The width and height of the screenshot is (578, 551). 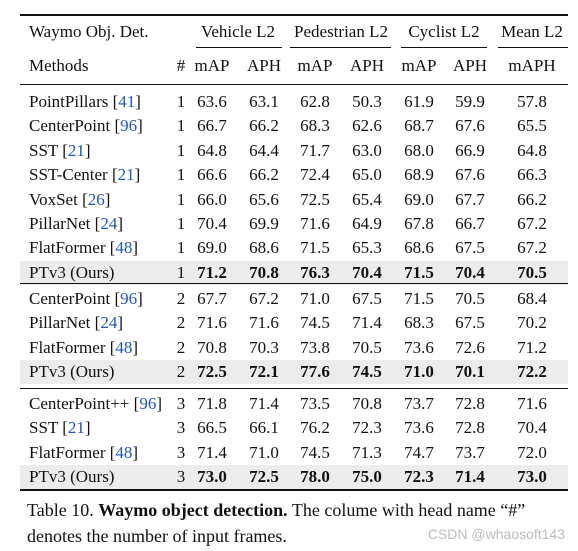 I want to click on value-cell: 72.3, so click(x=367, y=428).